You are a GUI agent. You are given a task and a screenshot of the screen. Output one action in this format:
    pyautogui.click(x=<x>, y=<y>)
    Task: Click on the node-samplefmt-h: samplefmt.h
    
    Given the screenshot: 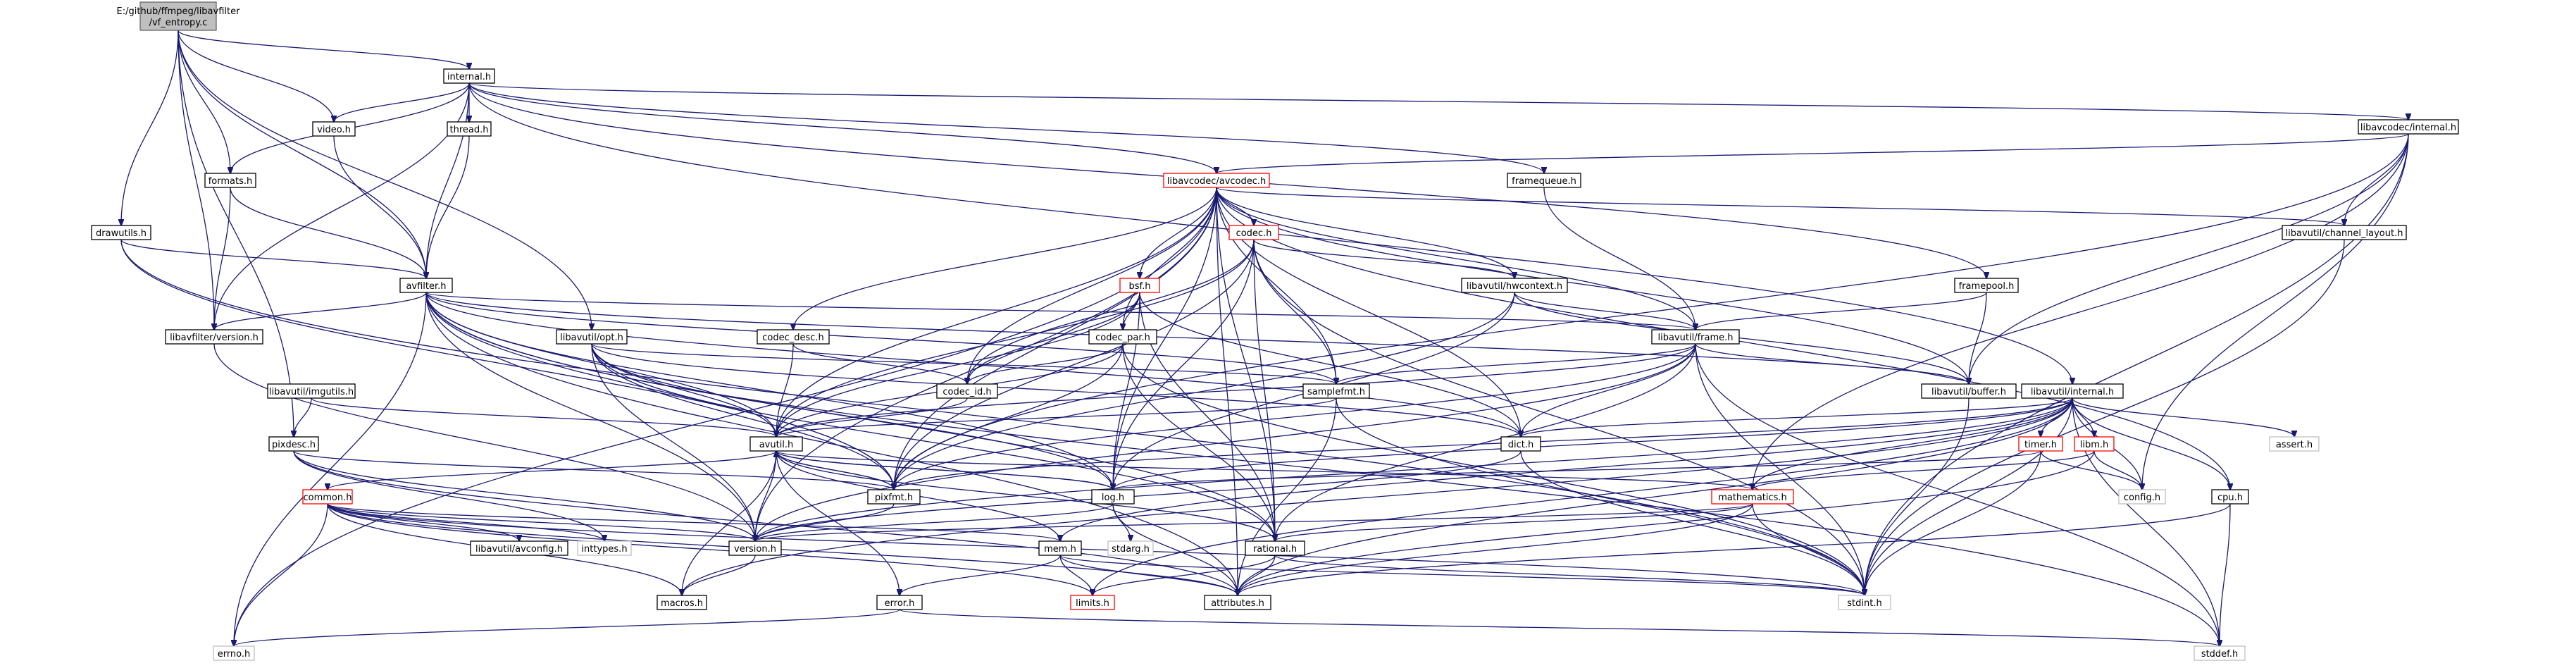 What is the action you would take?
    pyautogui.click(x=1336, y=391)
    